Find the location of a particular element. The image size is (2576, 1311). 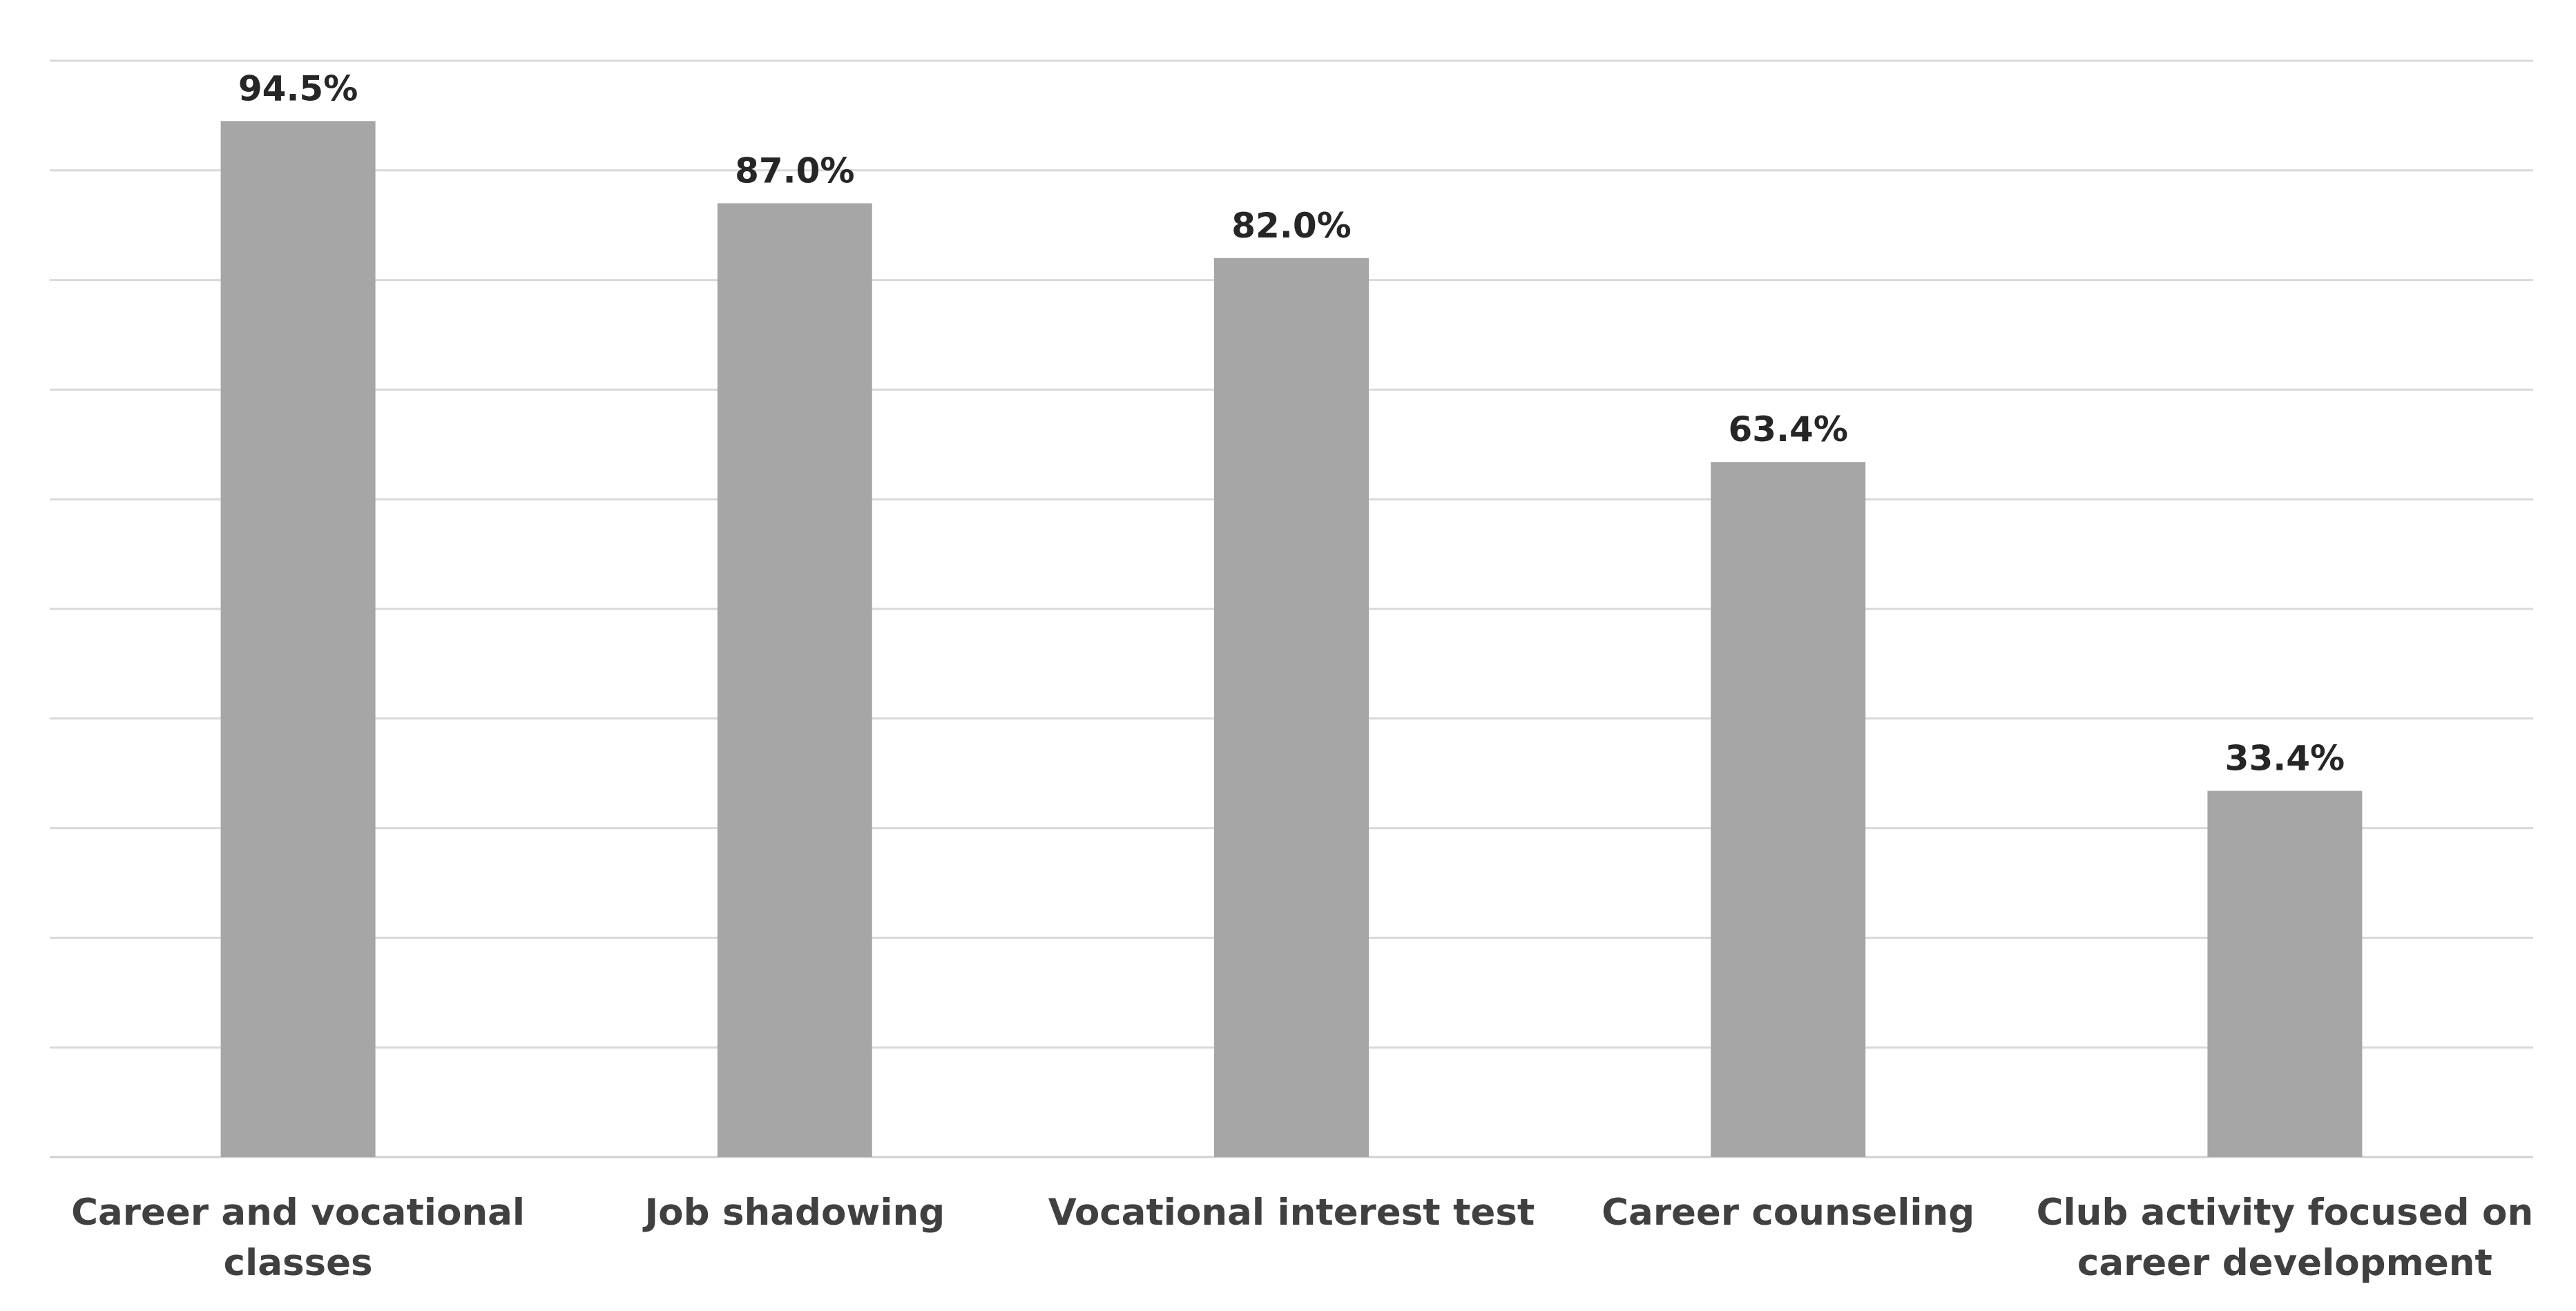

category-label: Vocational interest test is located at coordinates (1291, 1213).